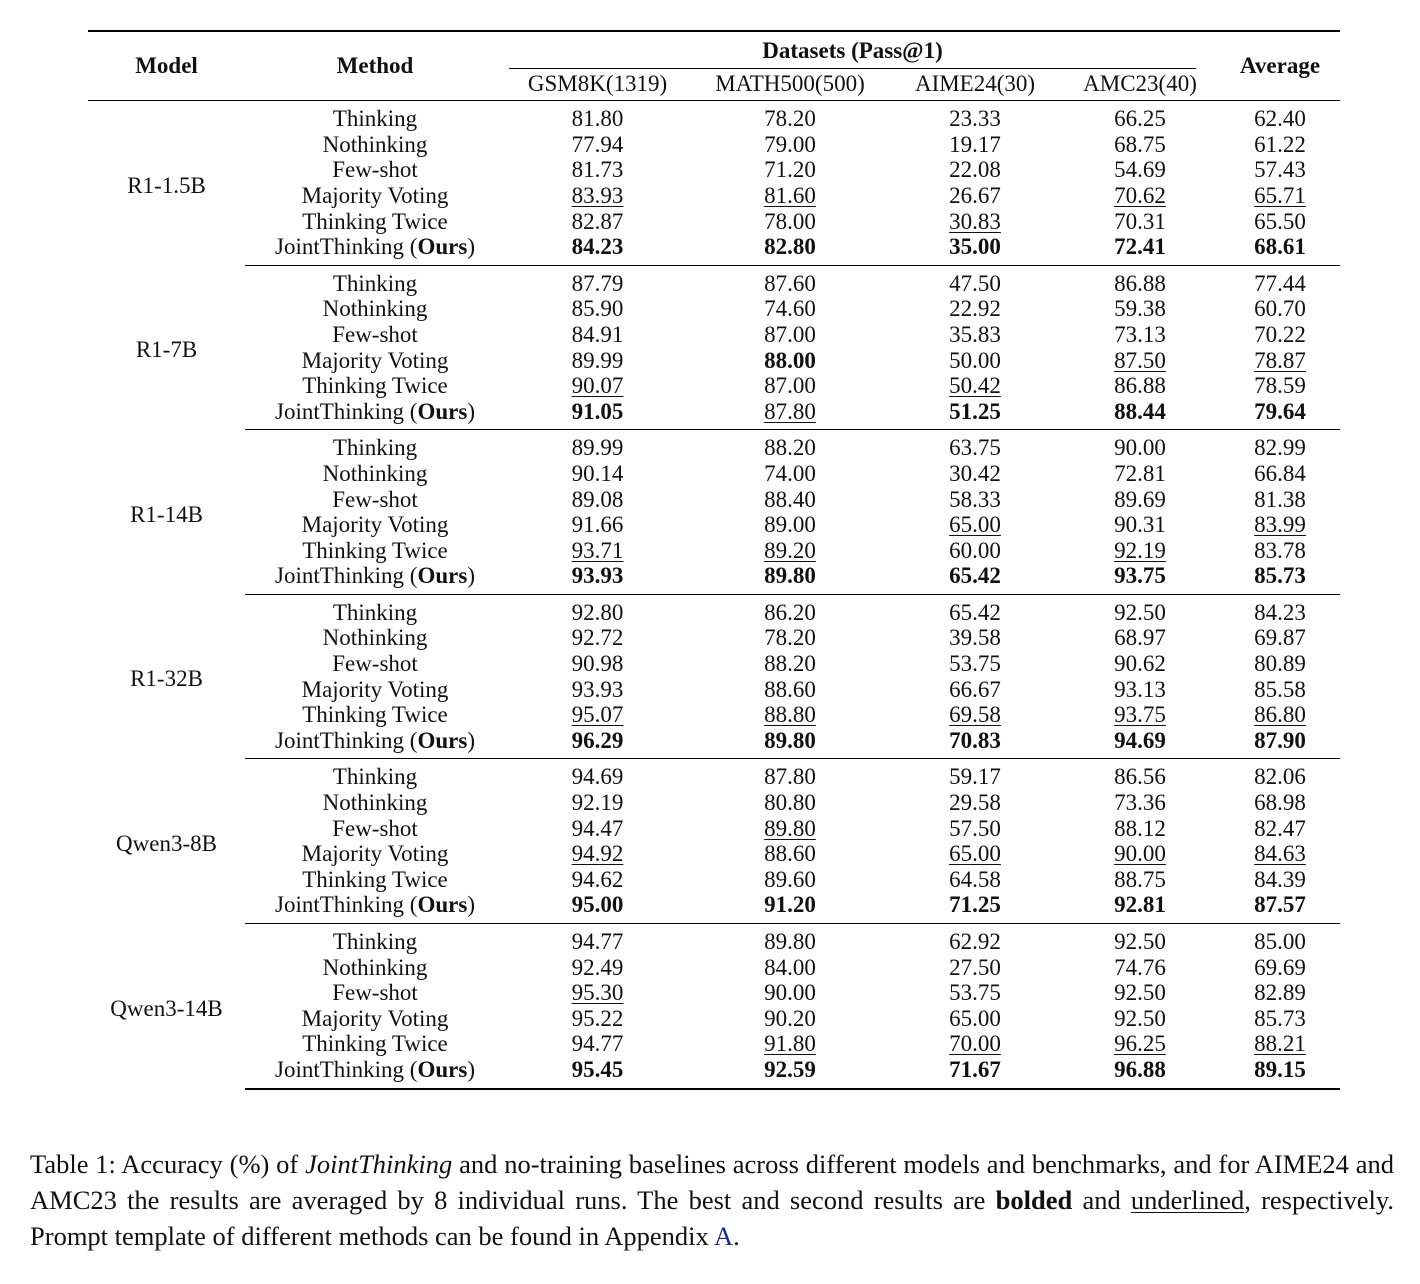 Image resolution: width=1420 pixels, height=1284 pixels. I want to click on value-cell: 81.60, so click(790, 196).